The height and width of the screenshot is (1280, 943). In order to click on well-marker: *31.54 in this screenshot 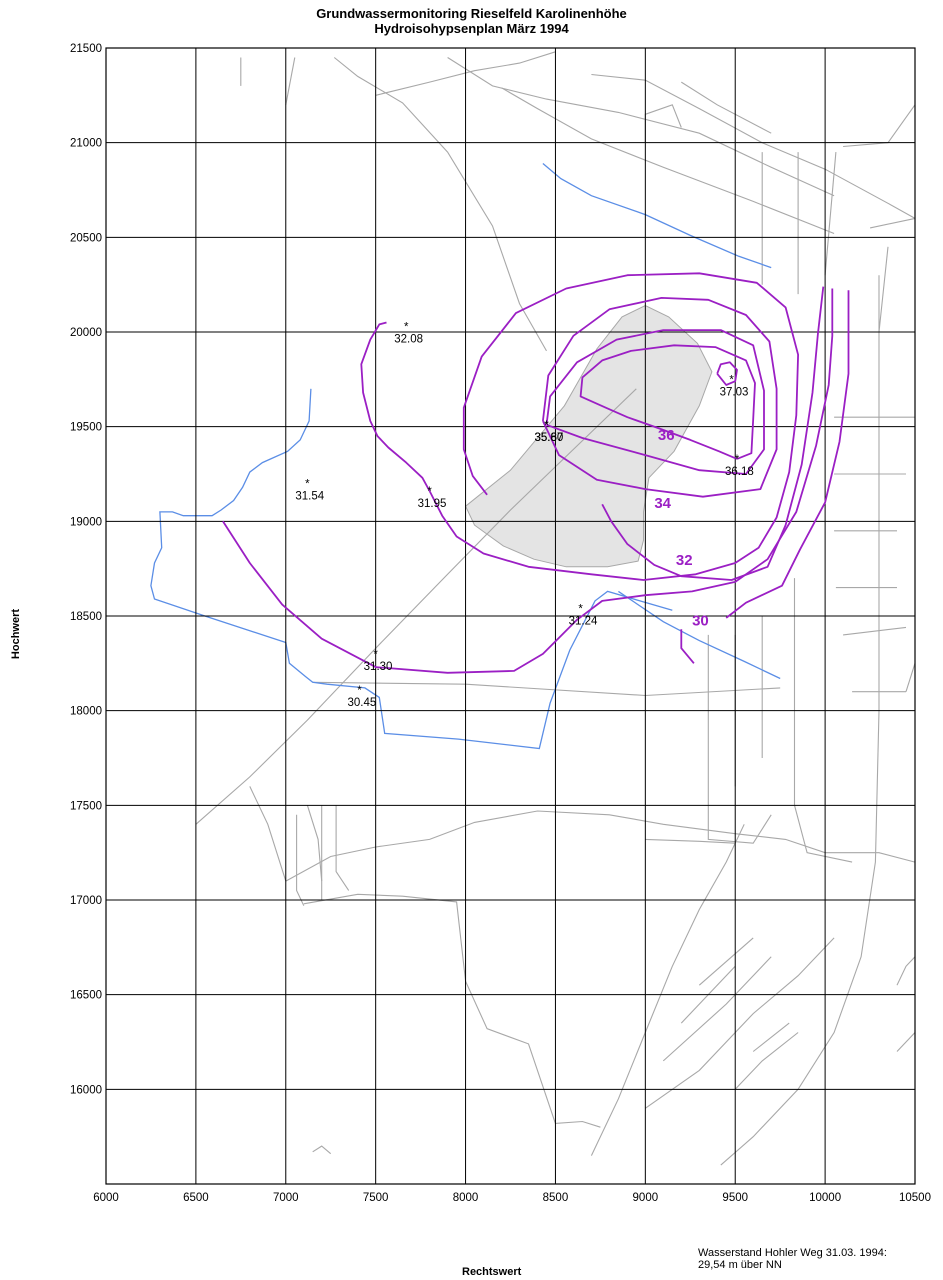, I will do `click(309, 490)`.